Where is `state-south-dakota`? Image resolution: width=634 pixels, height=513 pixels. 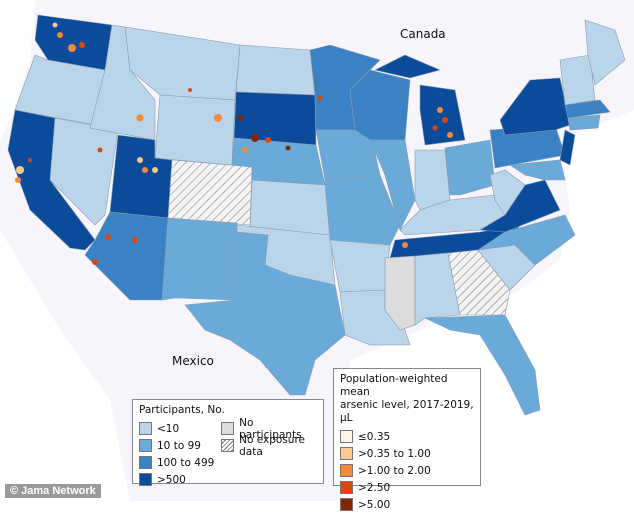
state-south-dakota is located at coordinates (275, 118).